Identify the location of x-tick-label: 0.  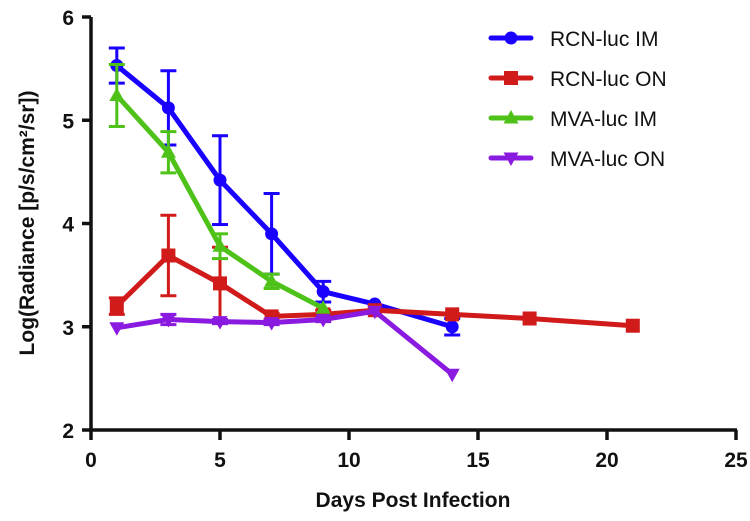
(91, 460).